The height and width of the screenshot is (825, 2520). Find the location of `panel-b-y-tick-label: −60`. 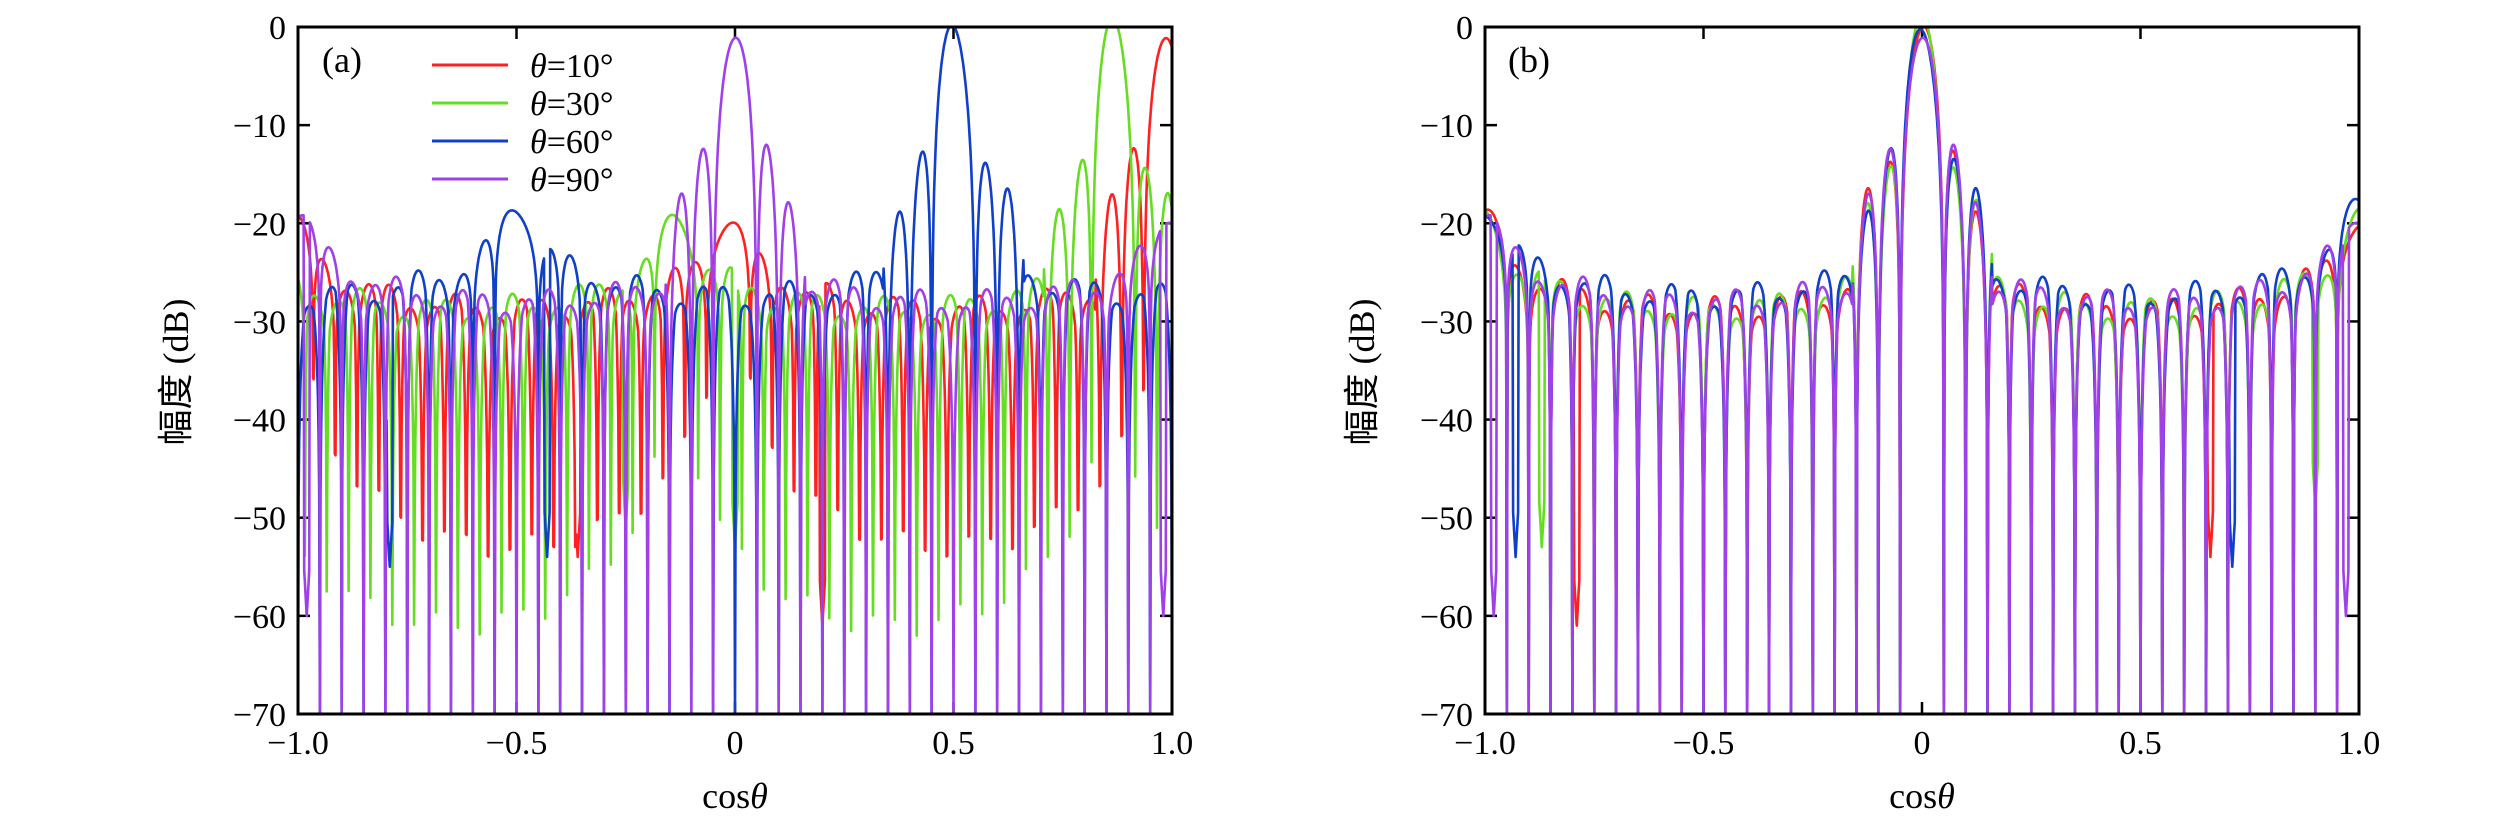

panel-b-y-tick-label: −60 is located at coordinates (1446, 617).